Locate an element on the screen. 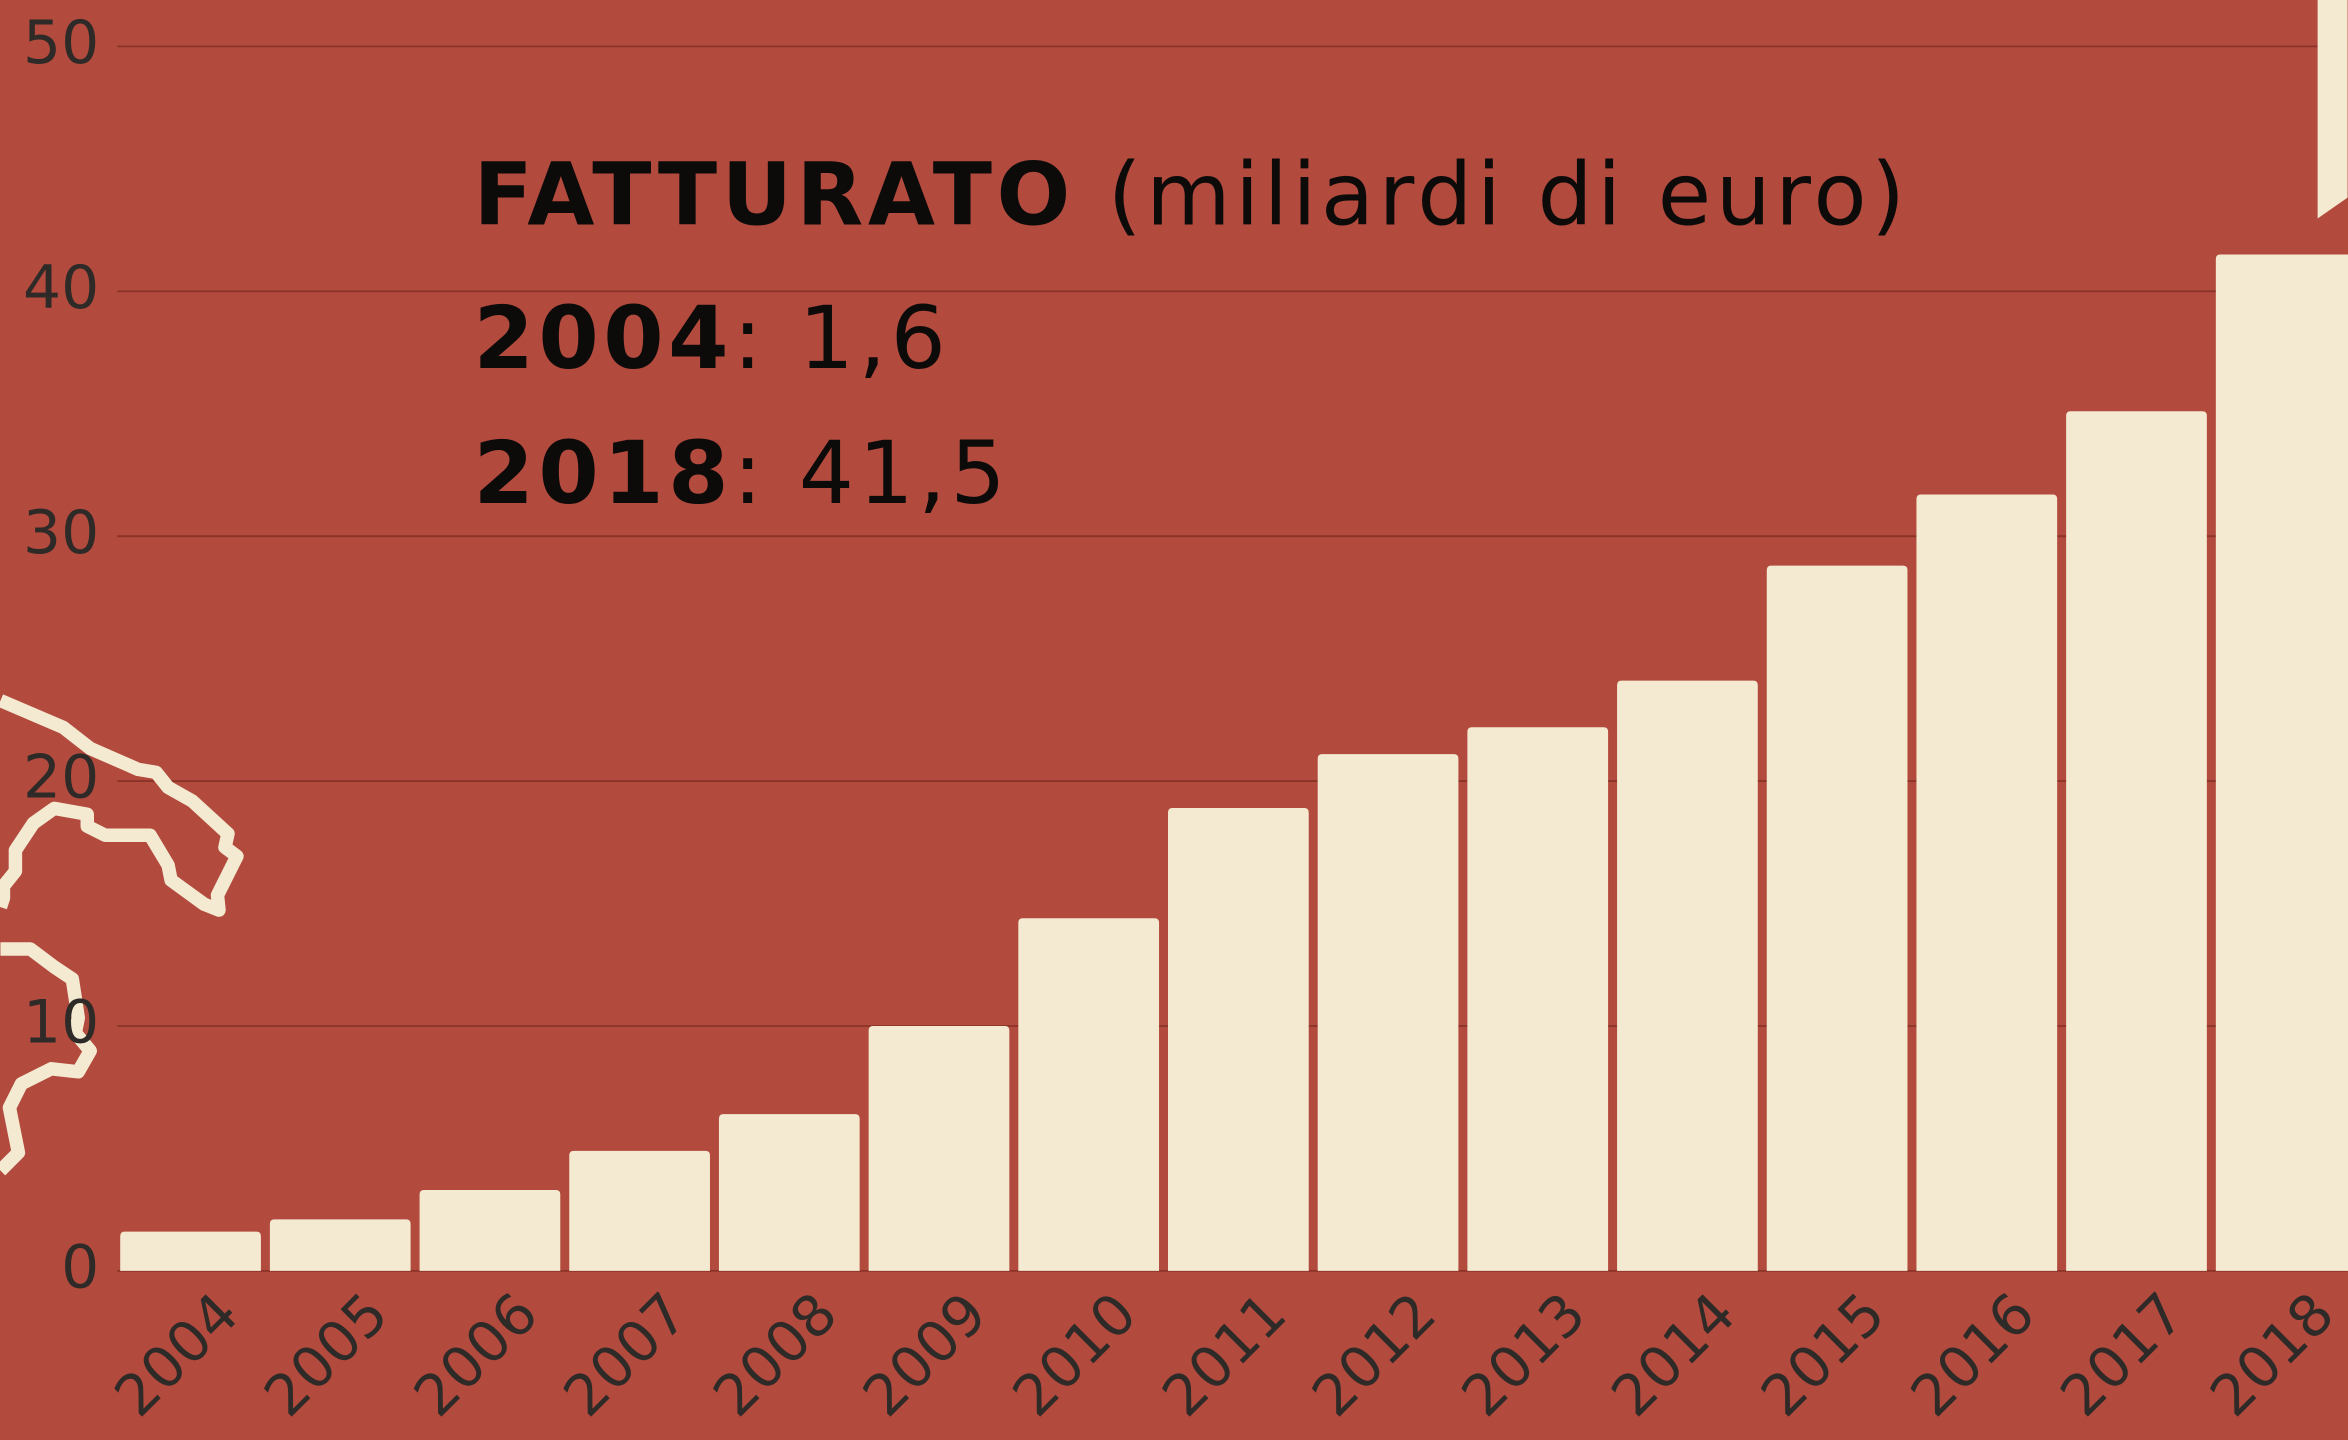 The image size is (2348, 1440). annotation-text: : 41,5 is located at coordinates (871, 473).